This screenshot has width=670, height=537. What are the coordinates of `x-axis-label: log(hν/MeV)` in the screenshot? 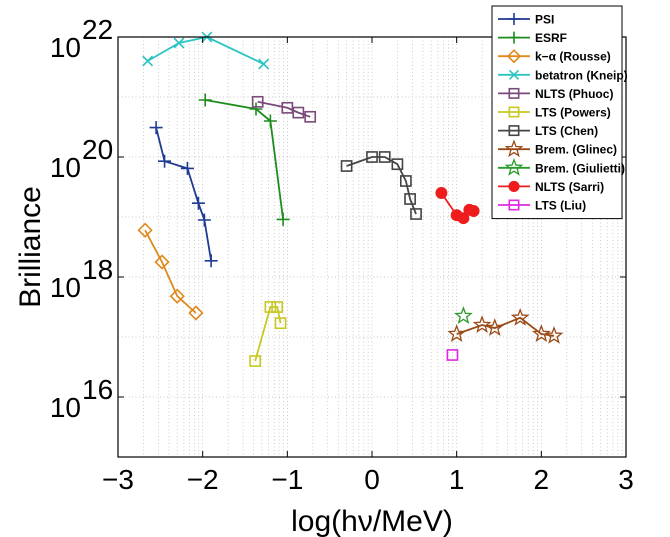 It's located at (372, 521).